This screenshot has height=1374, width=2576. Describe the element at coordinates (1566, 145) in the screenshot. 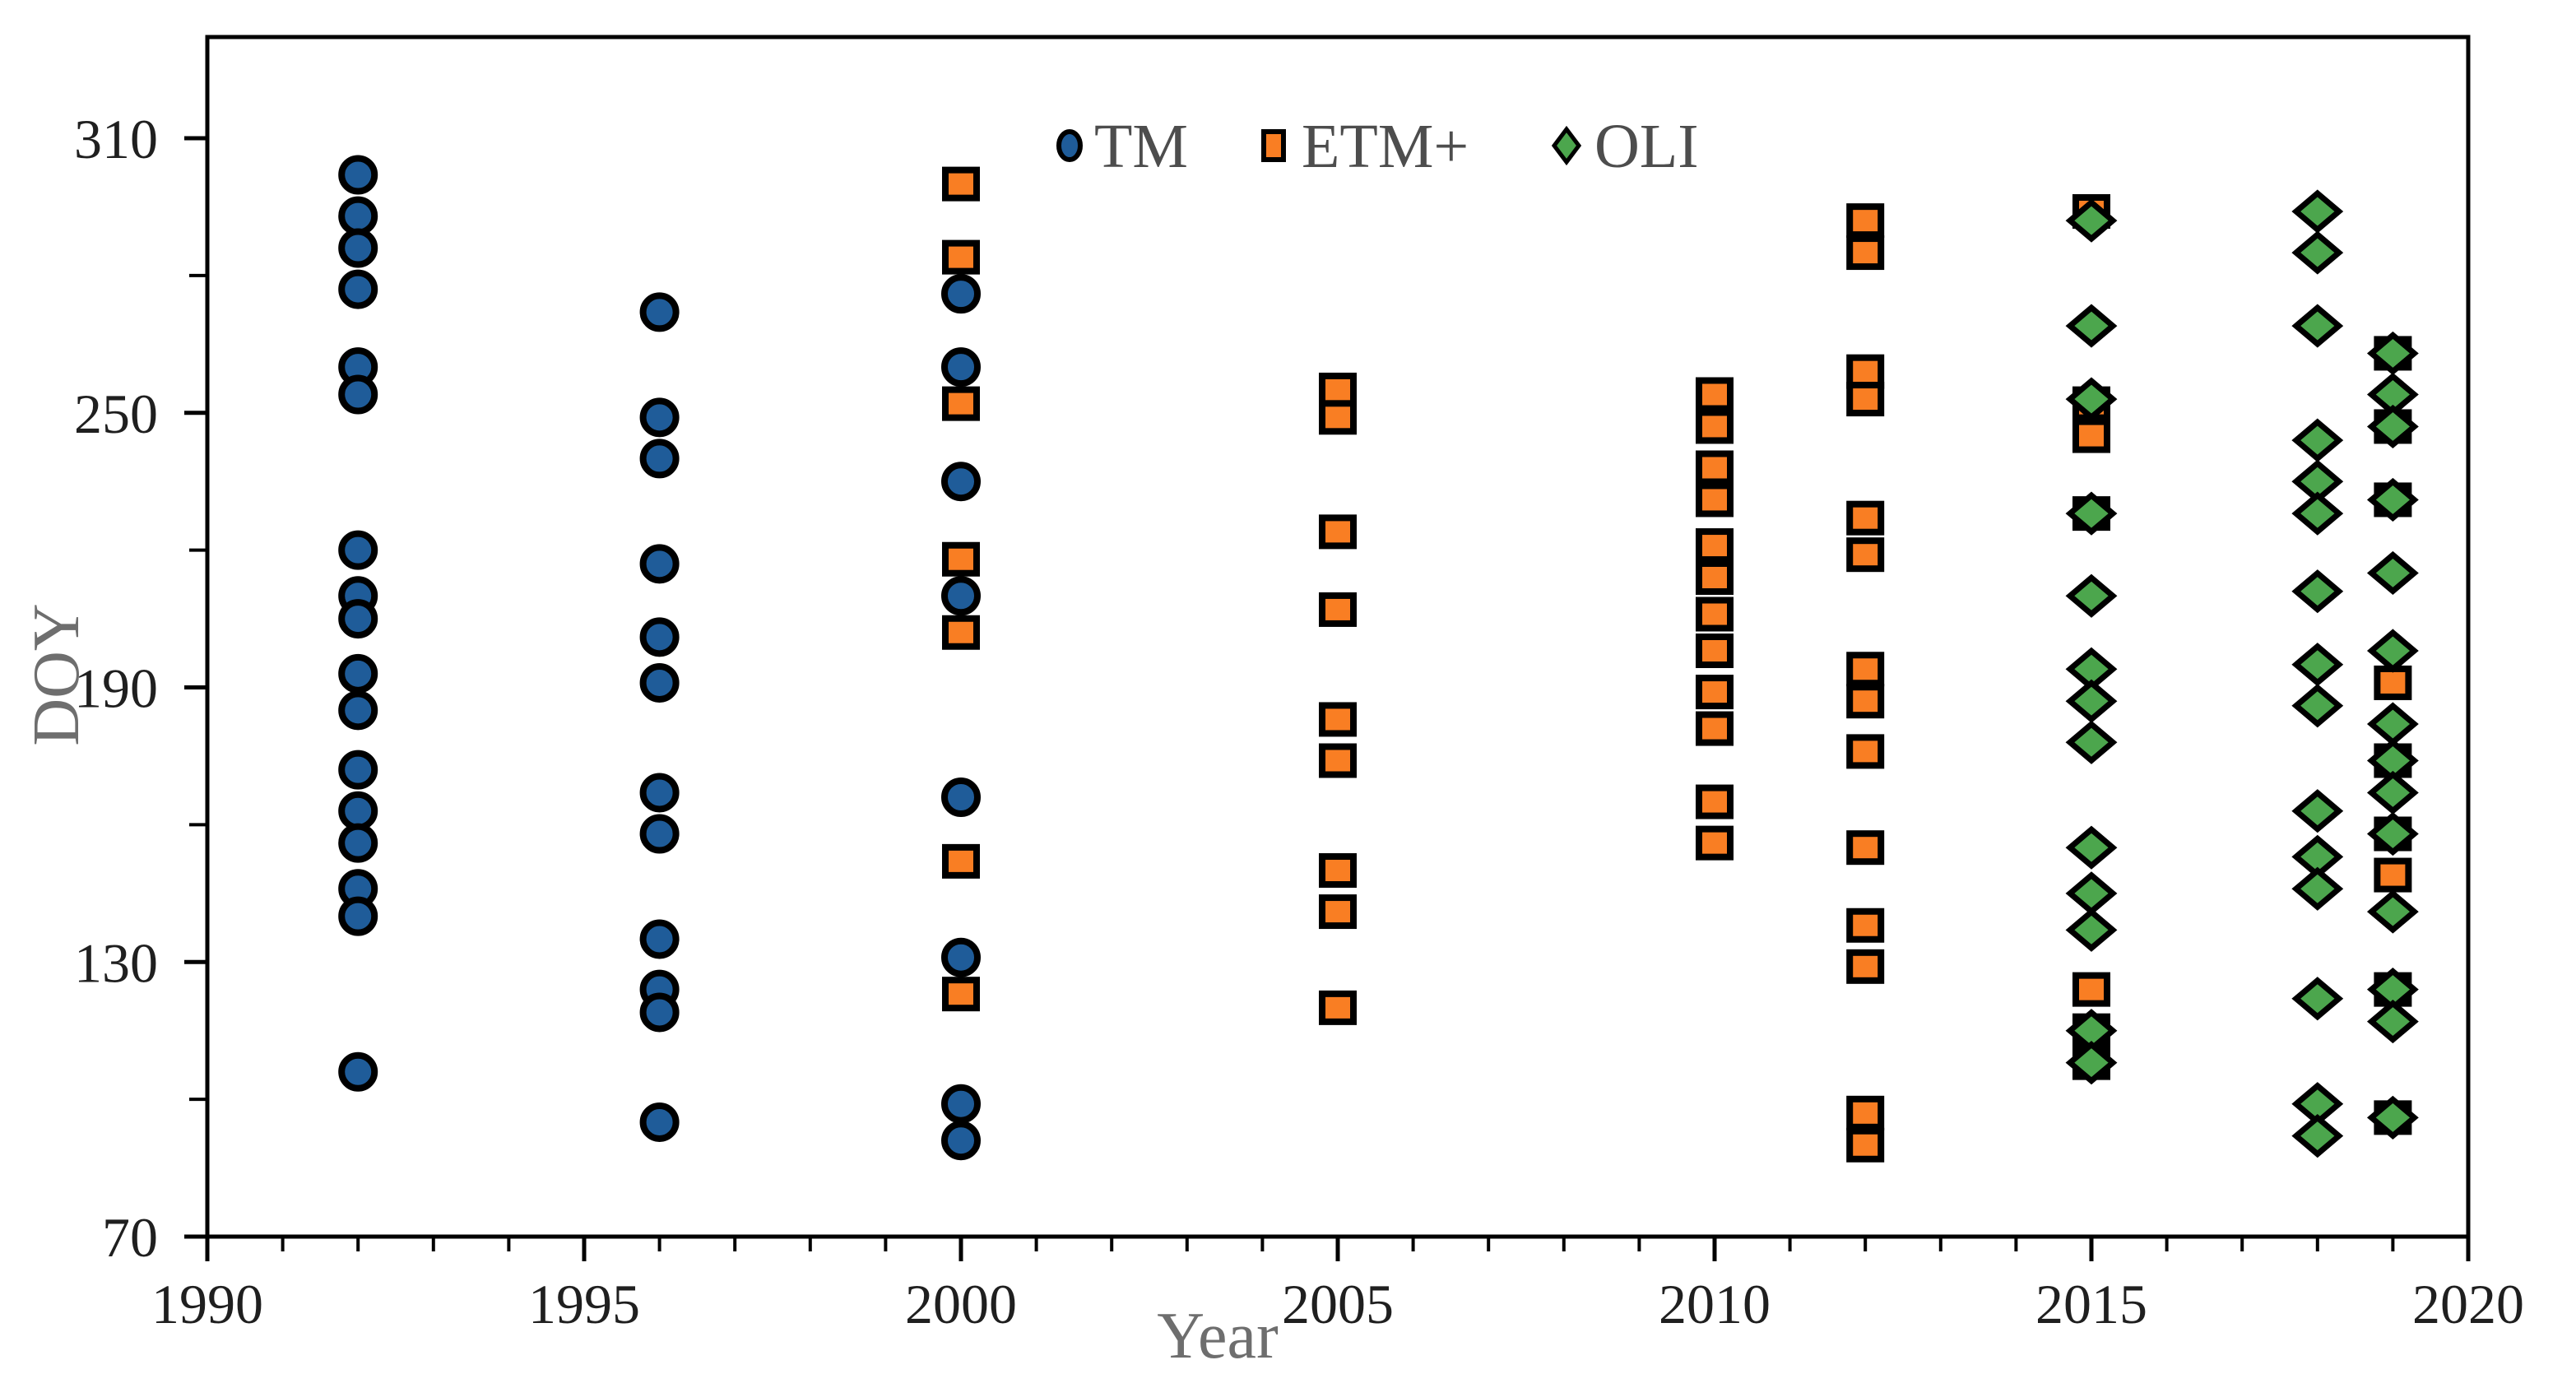

I see `diamond-marker-icon` at that location.